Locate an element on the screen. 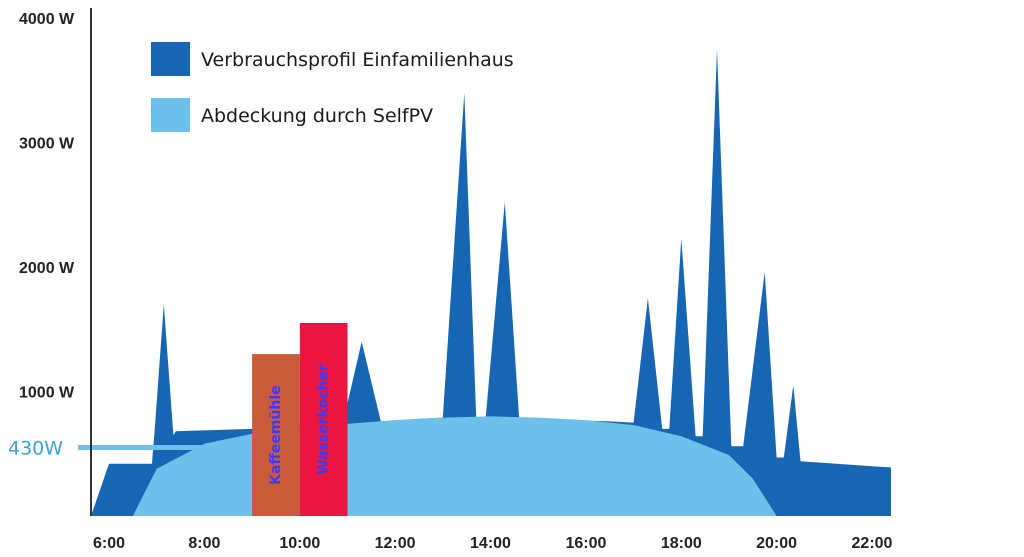  y-tick-label: 4000 W is located at coordinates (47, 19).